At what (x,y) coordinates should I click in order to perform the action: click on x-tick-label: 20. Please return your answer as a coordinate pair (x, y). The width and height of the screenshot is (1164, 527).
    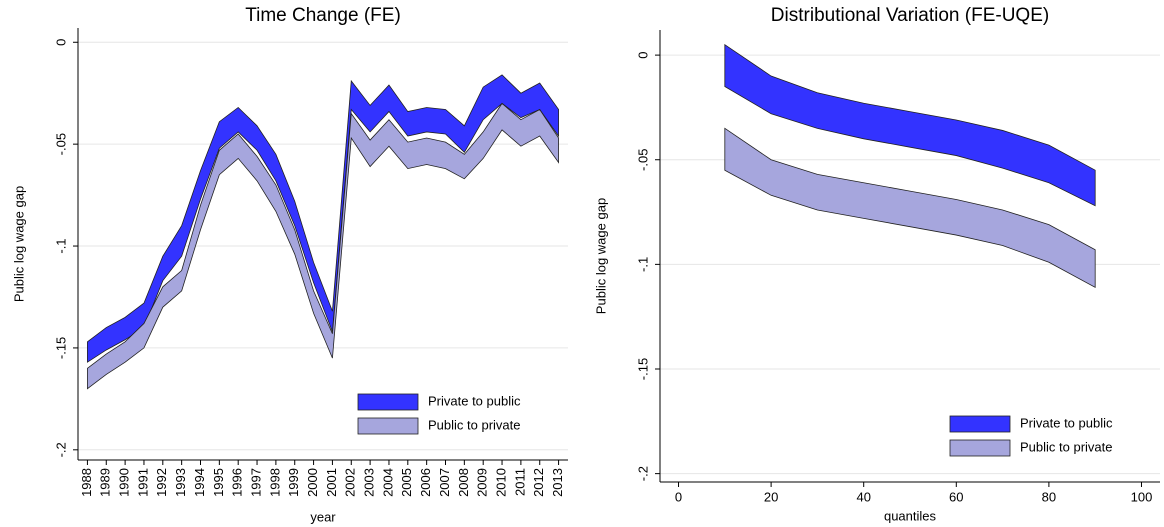
    Looking at the image, I should click on (771, 496).